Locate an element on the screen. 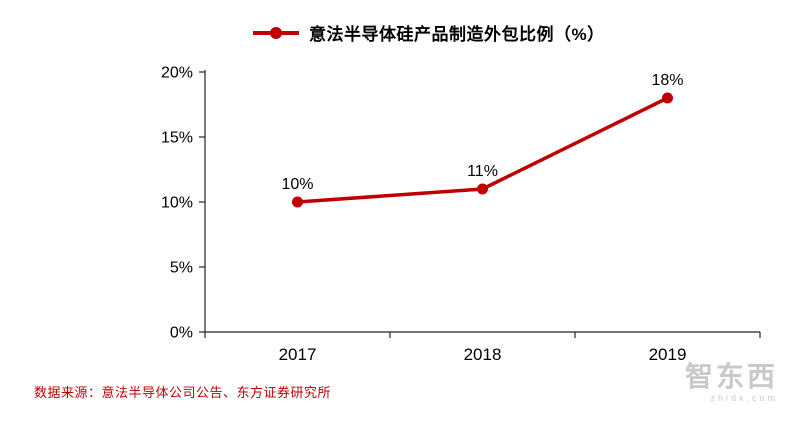 The width and height of the screenshot is (800, 425). legend-label: 意法半导体硅产品制造外包比例（%） is located at coordinates (457, 34).